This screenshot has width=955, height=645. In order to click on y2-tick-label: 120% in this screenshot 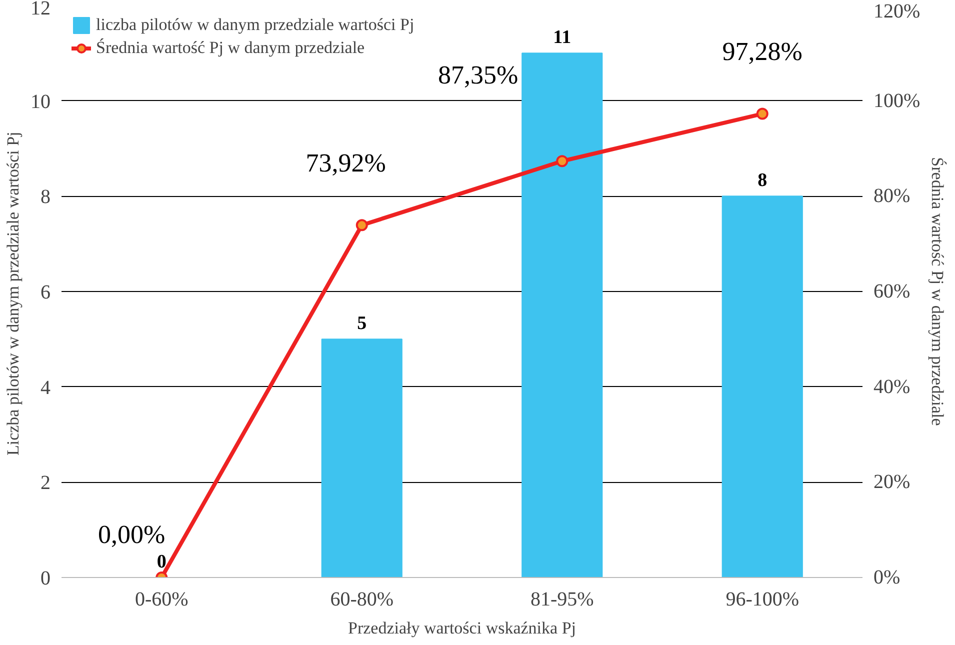, I will do `click(897, 11)`.